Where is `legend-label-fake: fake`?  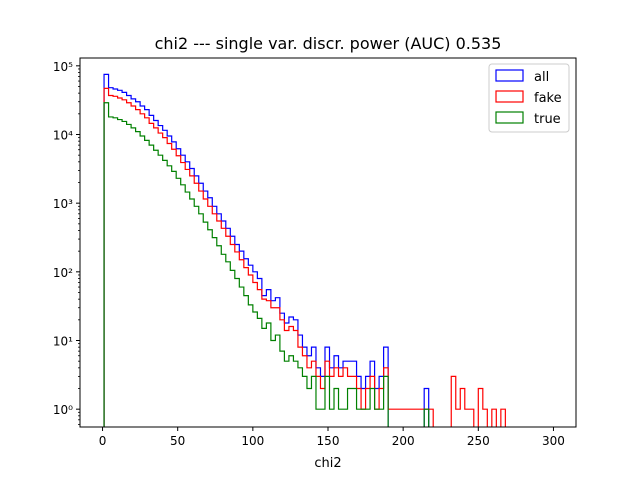 legend-label-fake: fake is located at coordinates (548, 98).